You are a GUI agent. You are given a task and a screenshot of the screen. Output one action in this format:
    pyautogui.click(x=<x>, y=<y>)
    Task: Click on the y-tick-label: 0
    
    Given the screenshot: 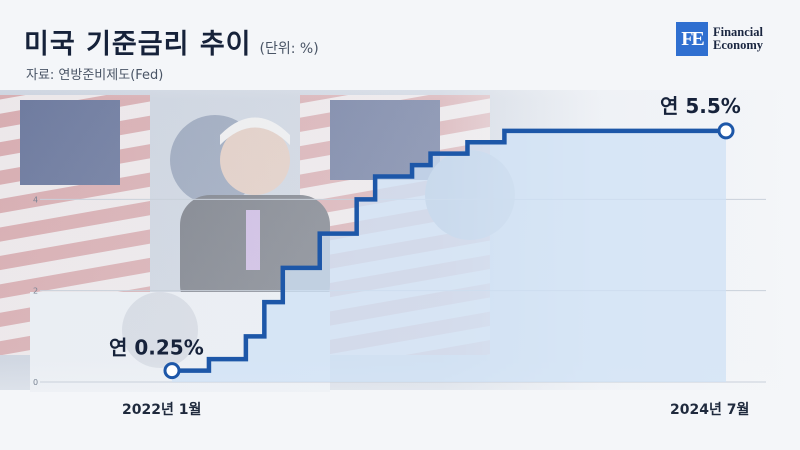 What is the action you would take?
    pyautogui.click(x=35, y=382)
    